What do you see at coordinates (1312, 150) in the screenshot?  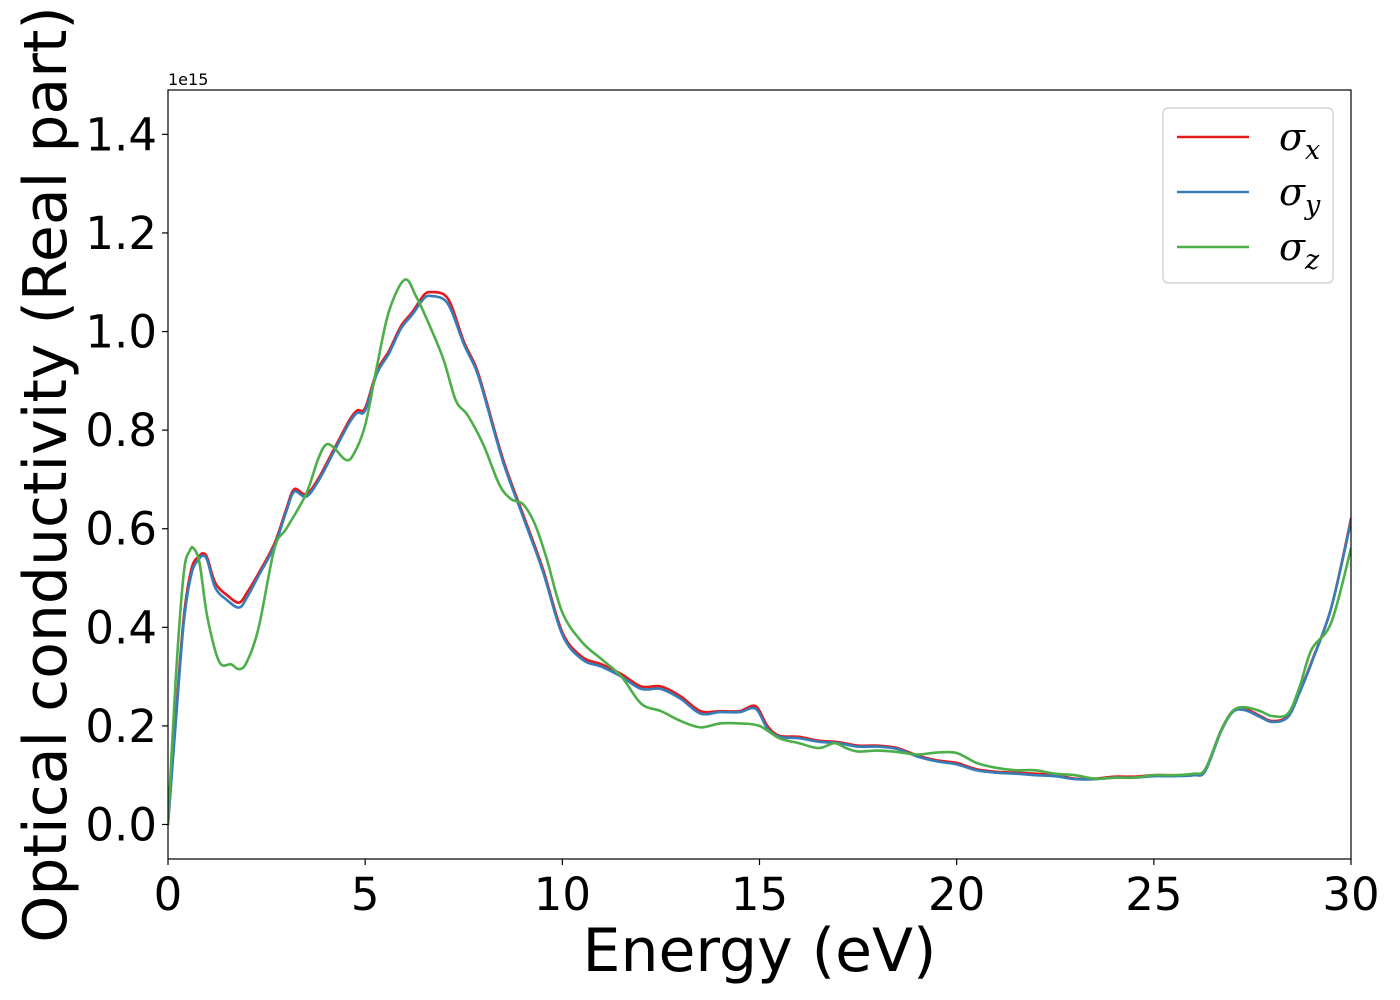 I see `legend-label-subscript: x` at bounding box center [1312, 150].